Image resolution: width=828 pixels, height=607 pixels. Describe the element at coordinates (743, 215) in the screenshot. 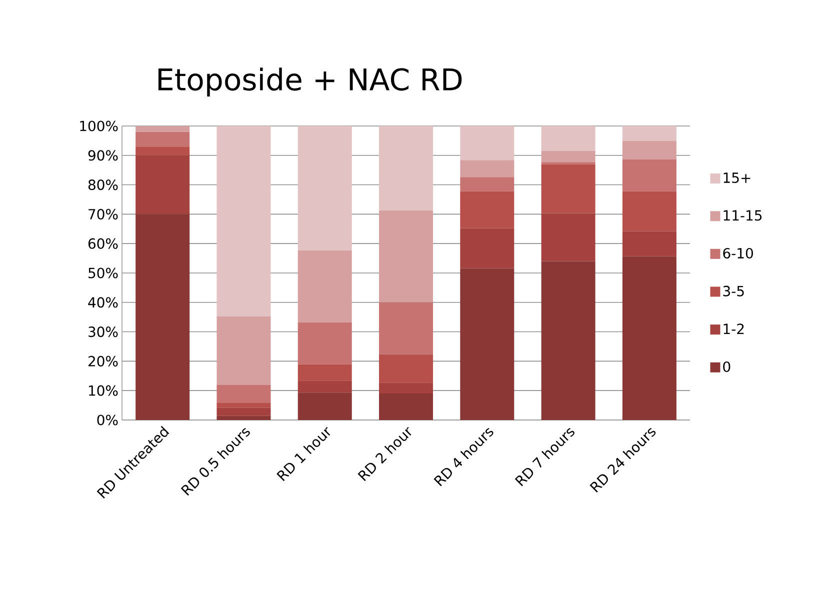

I see `legend-label: 11-15` at that location.